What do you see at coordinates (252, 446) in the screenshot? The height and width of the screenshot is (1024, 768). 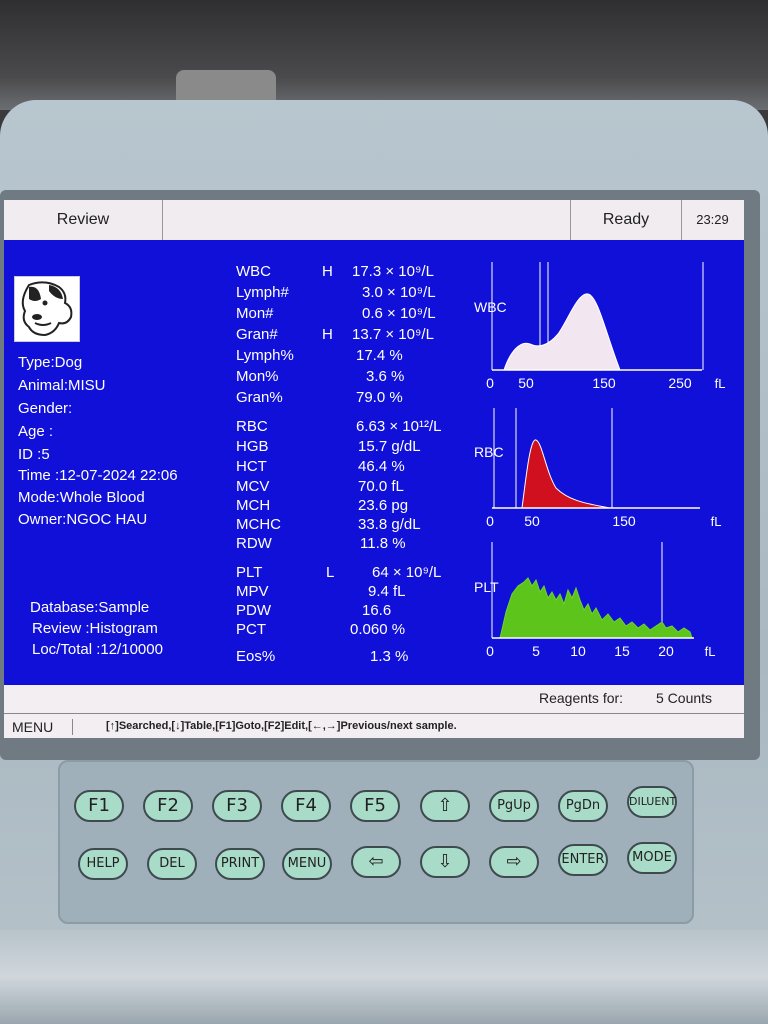 I see `result-name: HGB` at bounding box center [252, 446].